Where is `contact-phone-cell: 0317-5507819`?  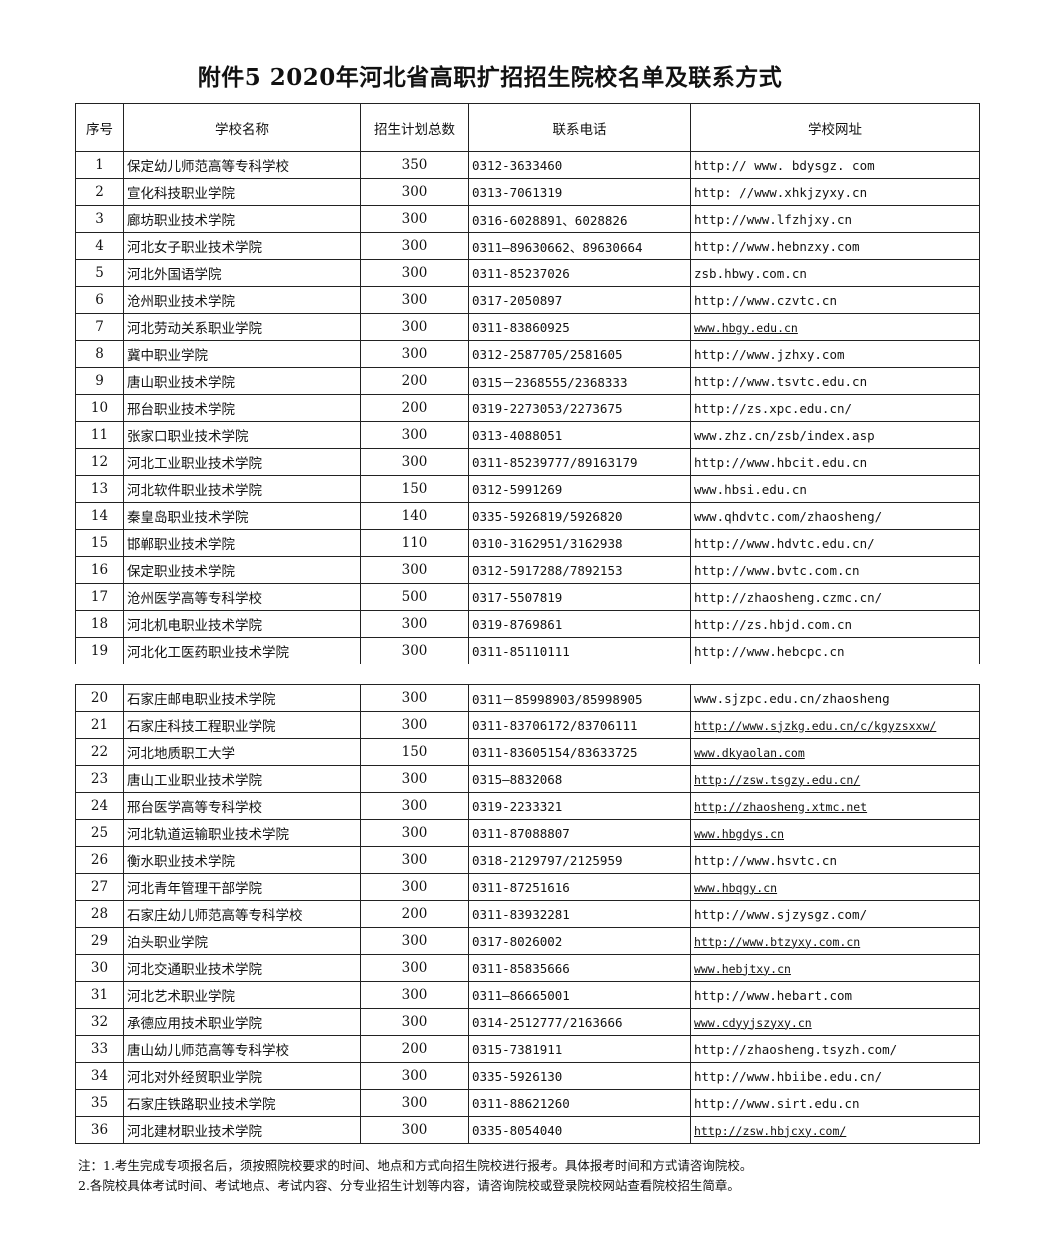 contact-phone-cell: 0317-5507819 is located at coordinates (579, 597).